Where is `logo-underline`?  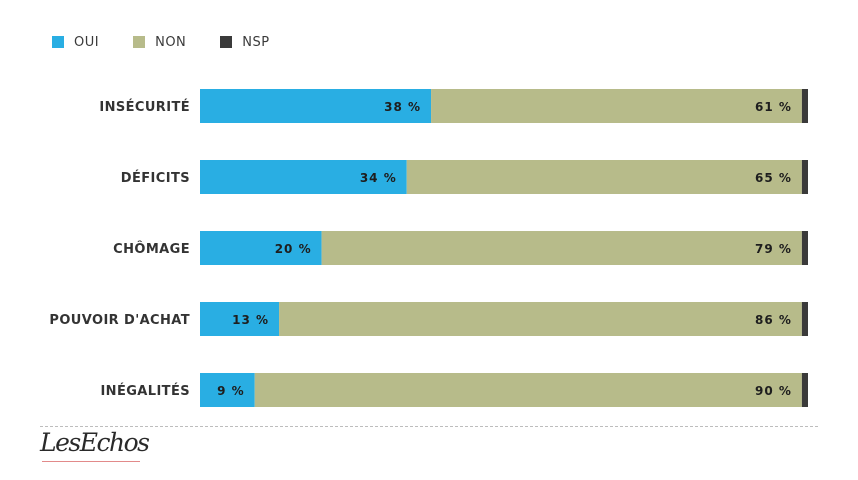 logo-underline is located at coordinates (91, 461).